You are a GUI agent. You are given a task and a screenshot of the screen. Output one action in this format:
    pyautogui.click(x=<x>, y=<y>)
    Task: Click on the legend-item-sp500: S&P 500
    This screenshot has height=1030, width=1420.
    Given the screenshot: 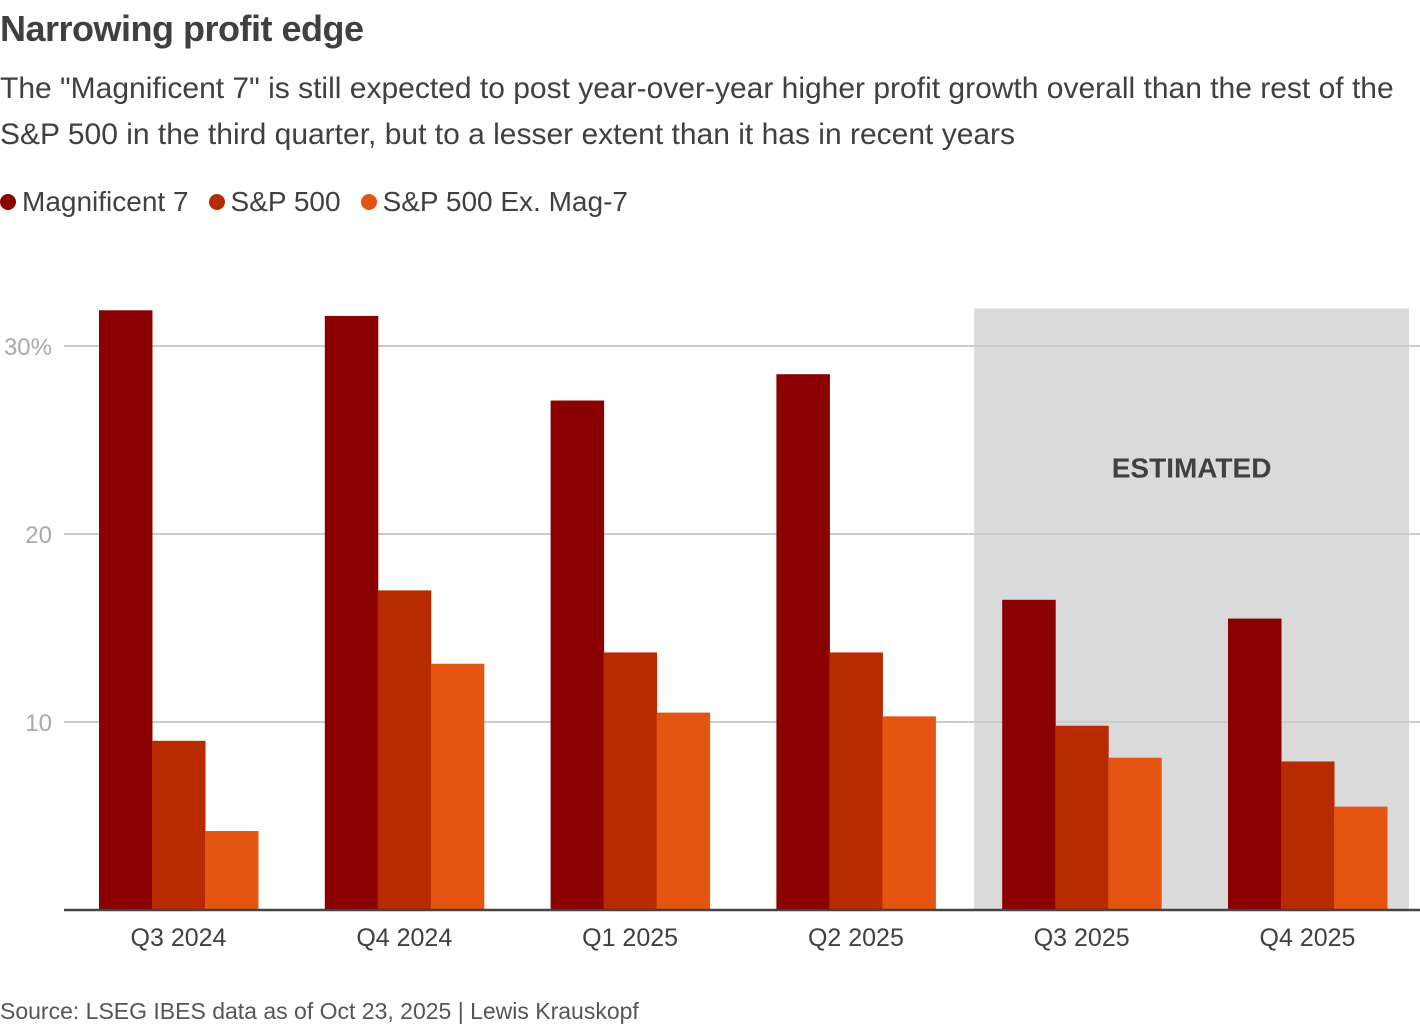 What is the action you would take?
    pyautogui.click(x=274, y=202)
    